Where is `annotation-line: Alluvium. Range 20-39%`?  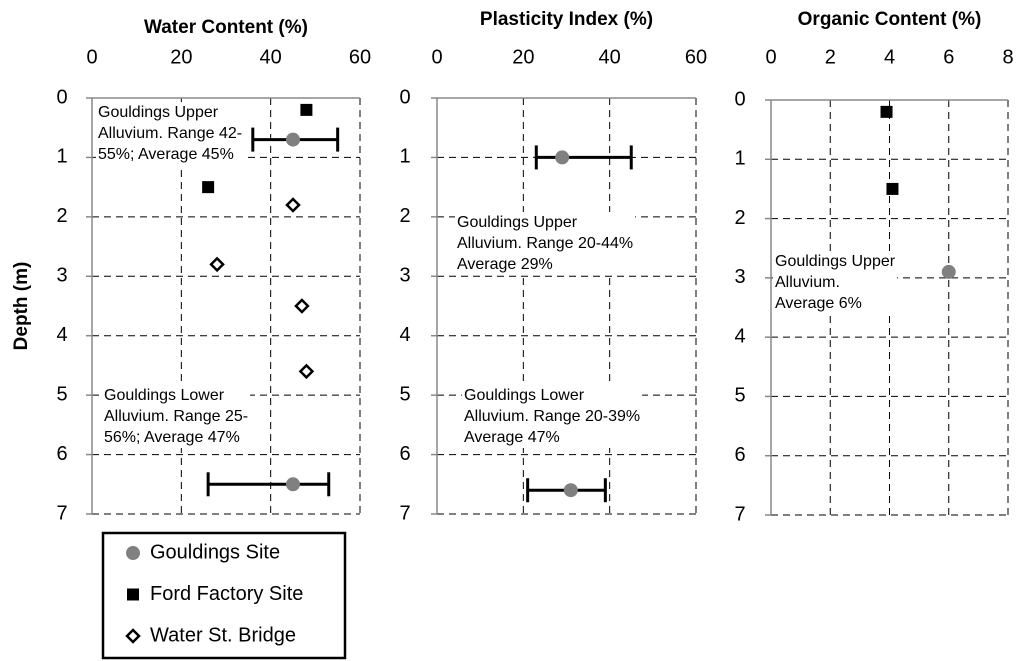 annotation-line: Alluvium. Range 20-39% is located at coordinates (552, 416).